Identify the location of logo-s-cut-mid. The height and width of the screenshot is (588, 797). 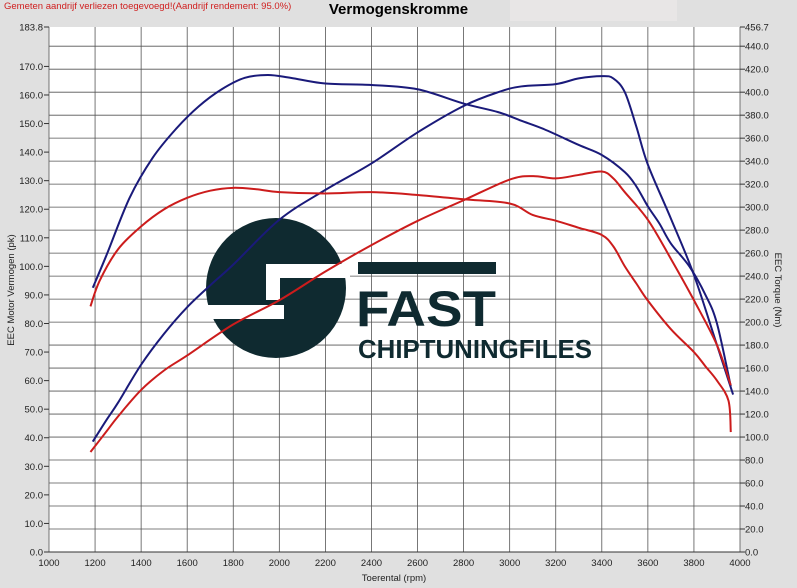
(273, 282).